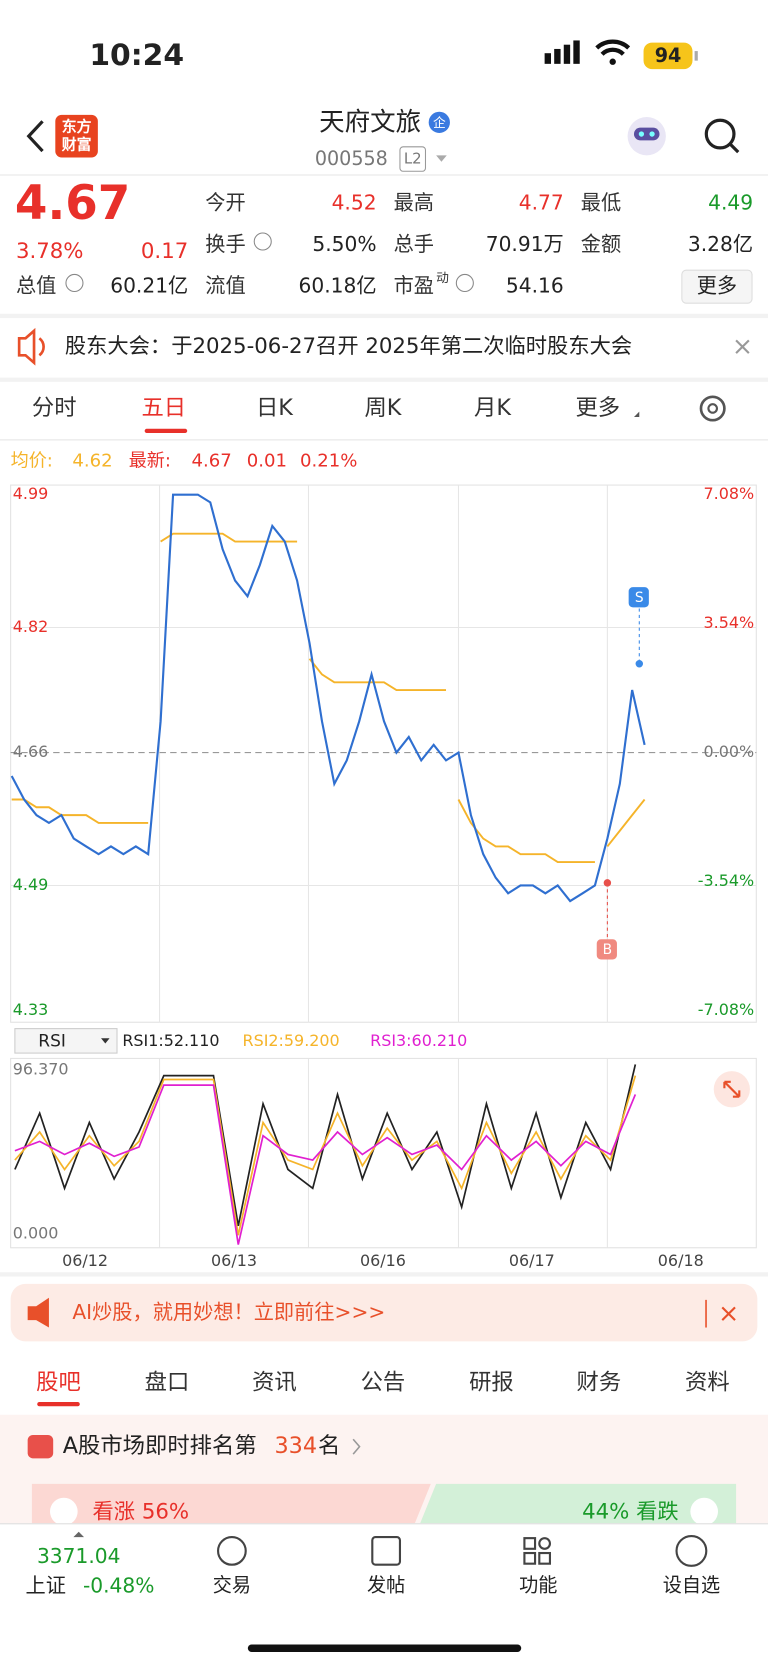 The image size is (768, 1669). I want to click on more-label: 更多, so click(717, 286).